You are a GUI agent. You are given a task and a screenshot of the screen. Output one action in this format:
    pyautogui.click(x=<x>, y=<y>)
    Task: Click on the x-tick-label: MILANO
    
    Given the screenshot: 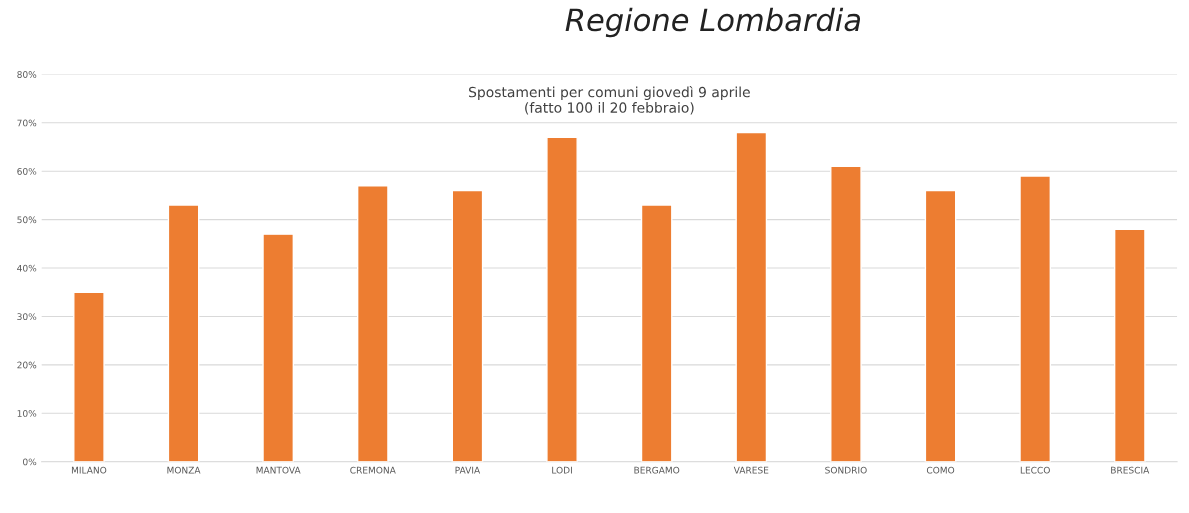 What is the action you would take?
    pyautogui.click(x=89, y=470)
    